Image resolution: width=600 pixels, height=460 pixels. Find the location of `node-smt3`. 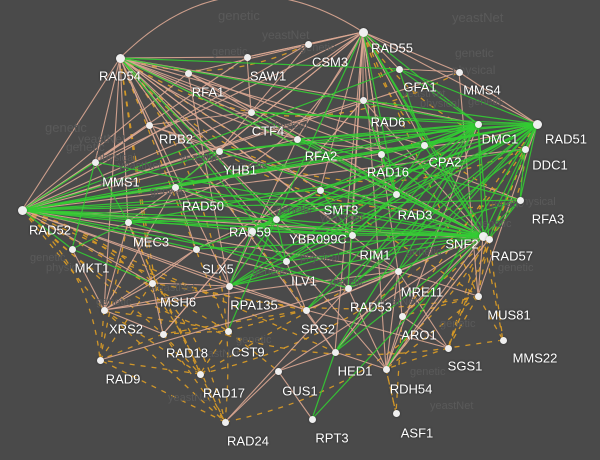

node-smt3 is located at coordinates (320, 190).